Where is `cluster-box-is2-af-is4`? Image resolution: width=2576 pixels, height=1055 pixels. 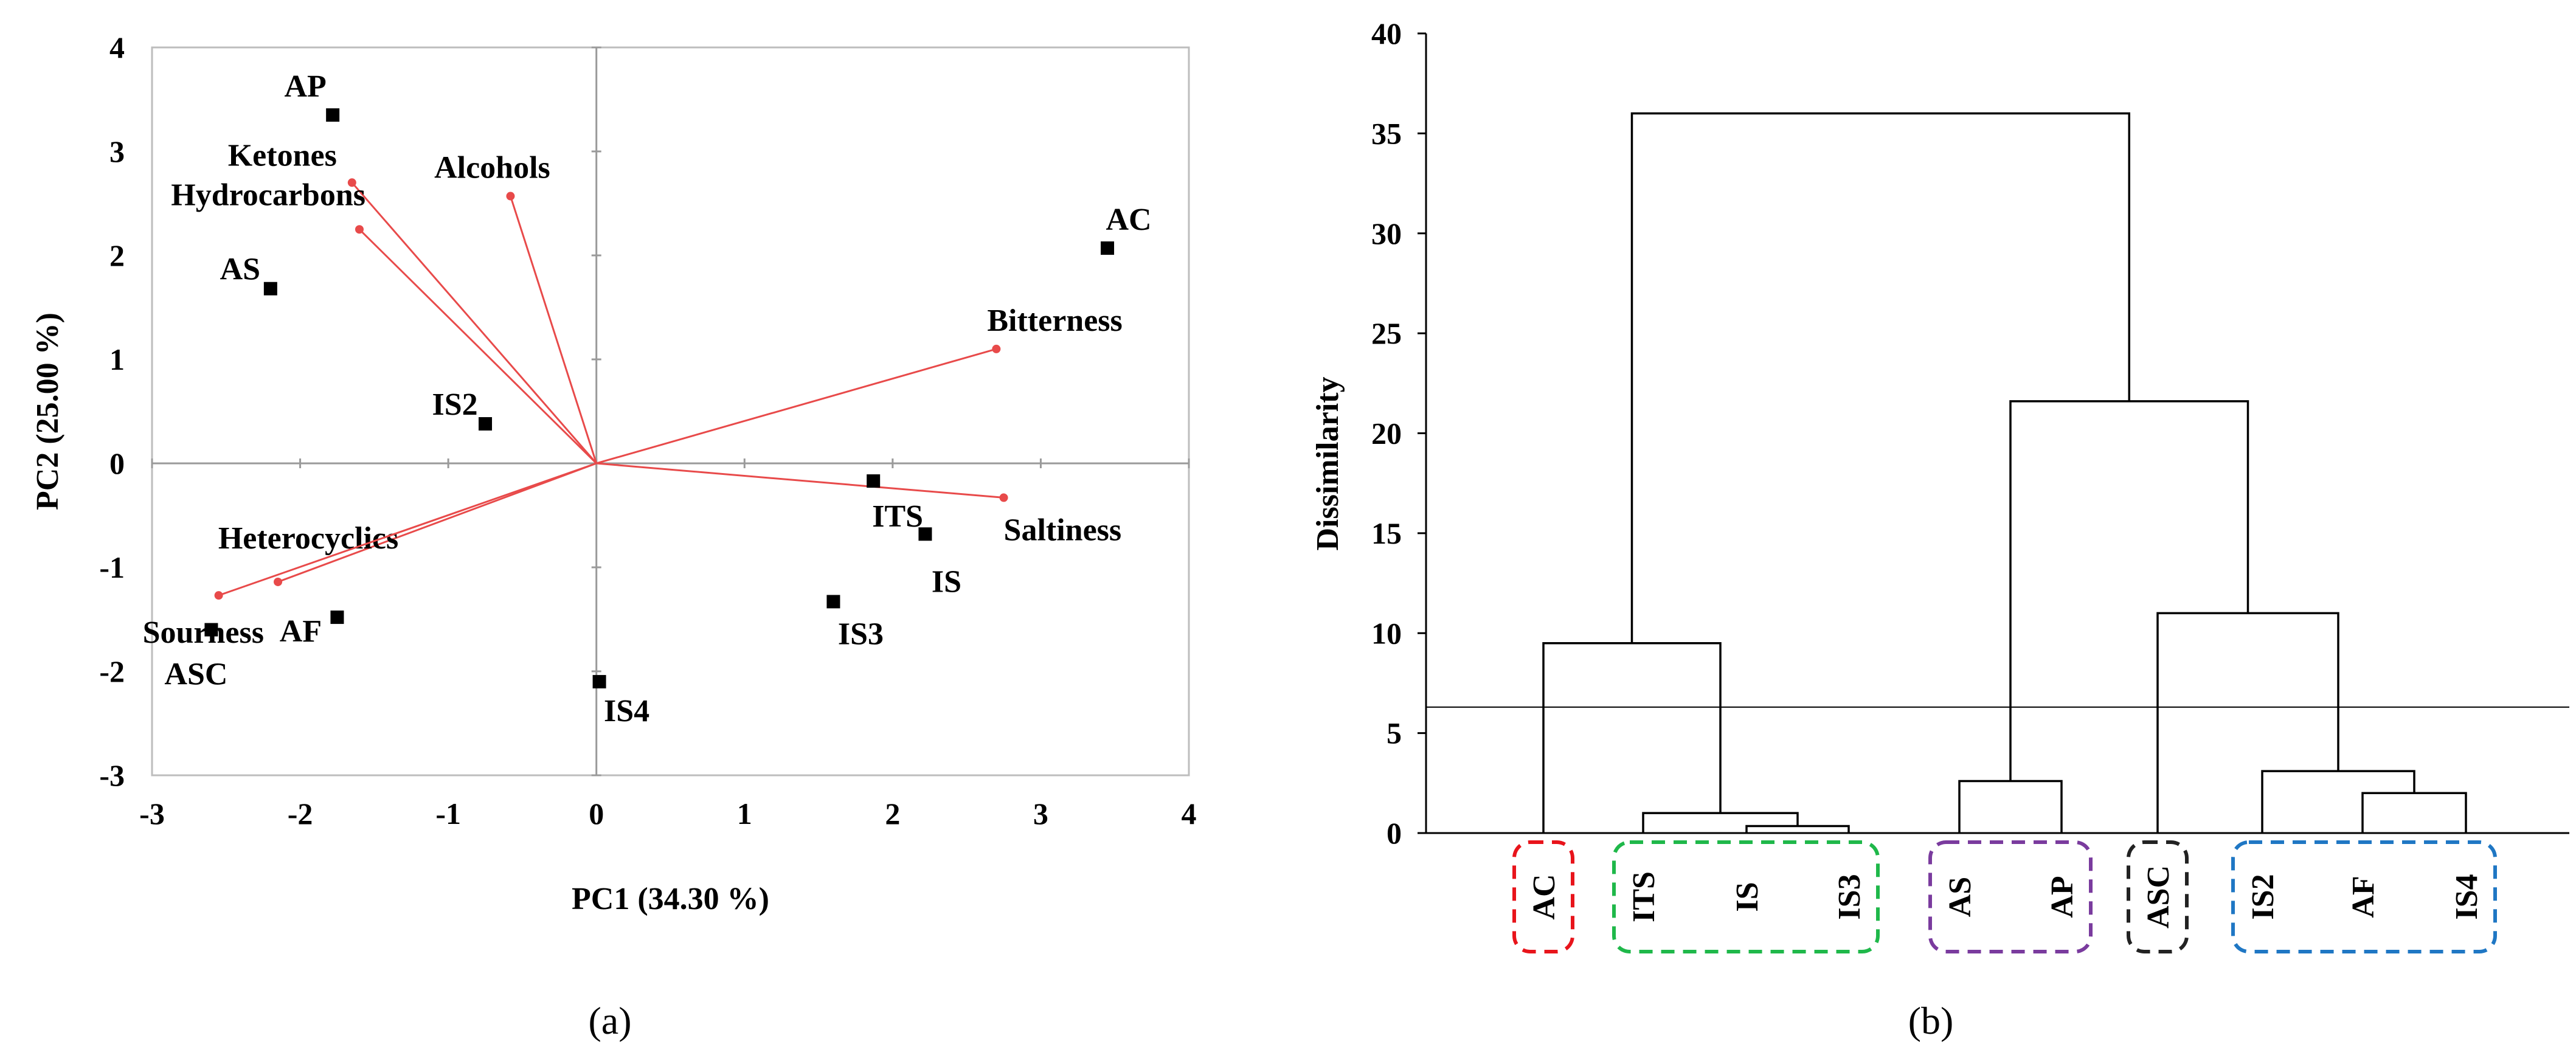
cluster-box-is2-af-is4 is located at coordinates (2364, 896).